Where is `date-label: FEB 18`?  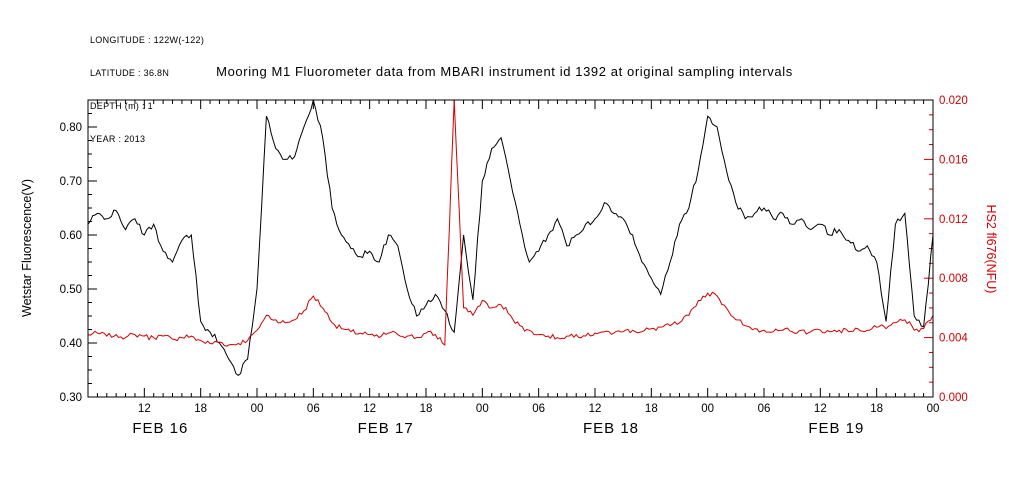
date-label: FEB 18 is located at coordinates (611, 428).